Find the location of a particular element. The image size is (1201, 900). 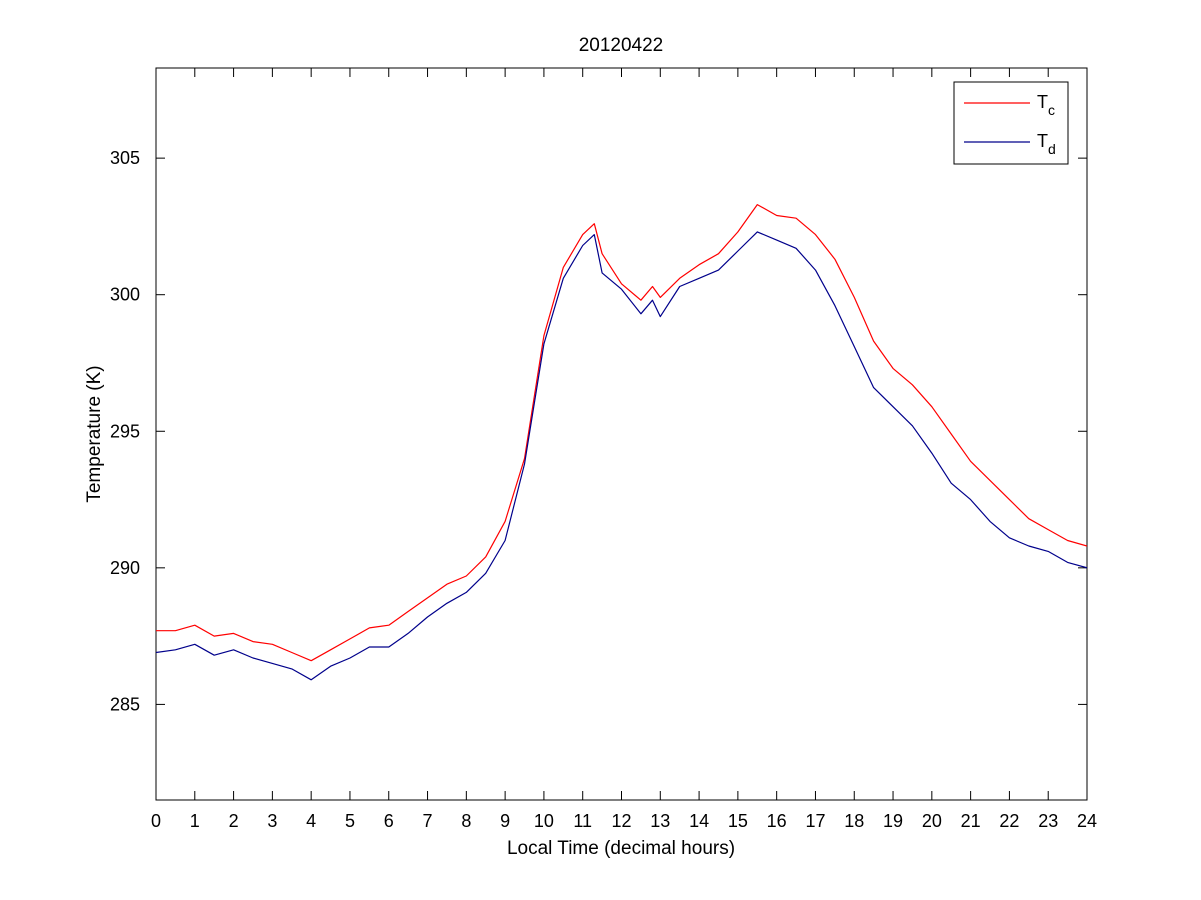

x-tick-label: 18 is located at coordinates (854, 821).